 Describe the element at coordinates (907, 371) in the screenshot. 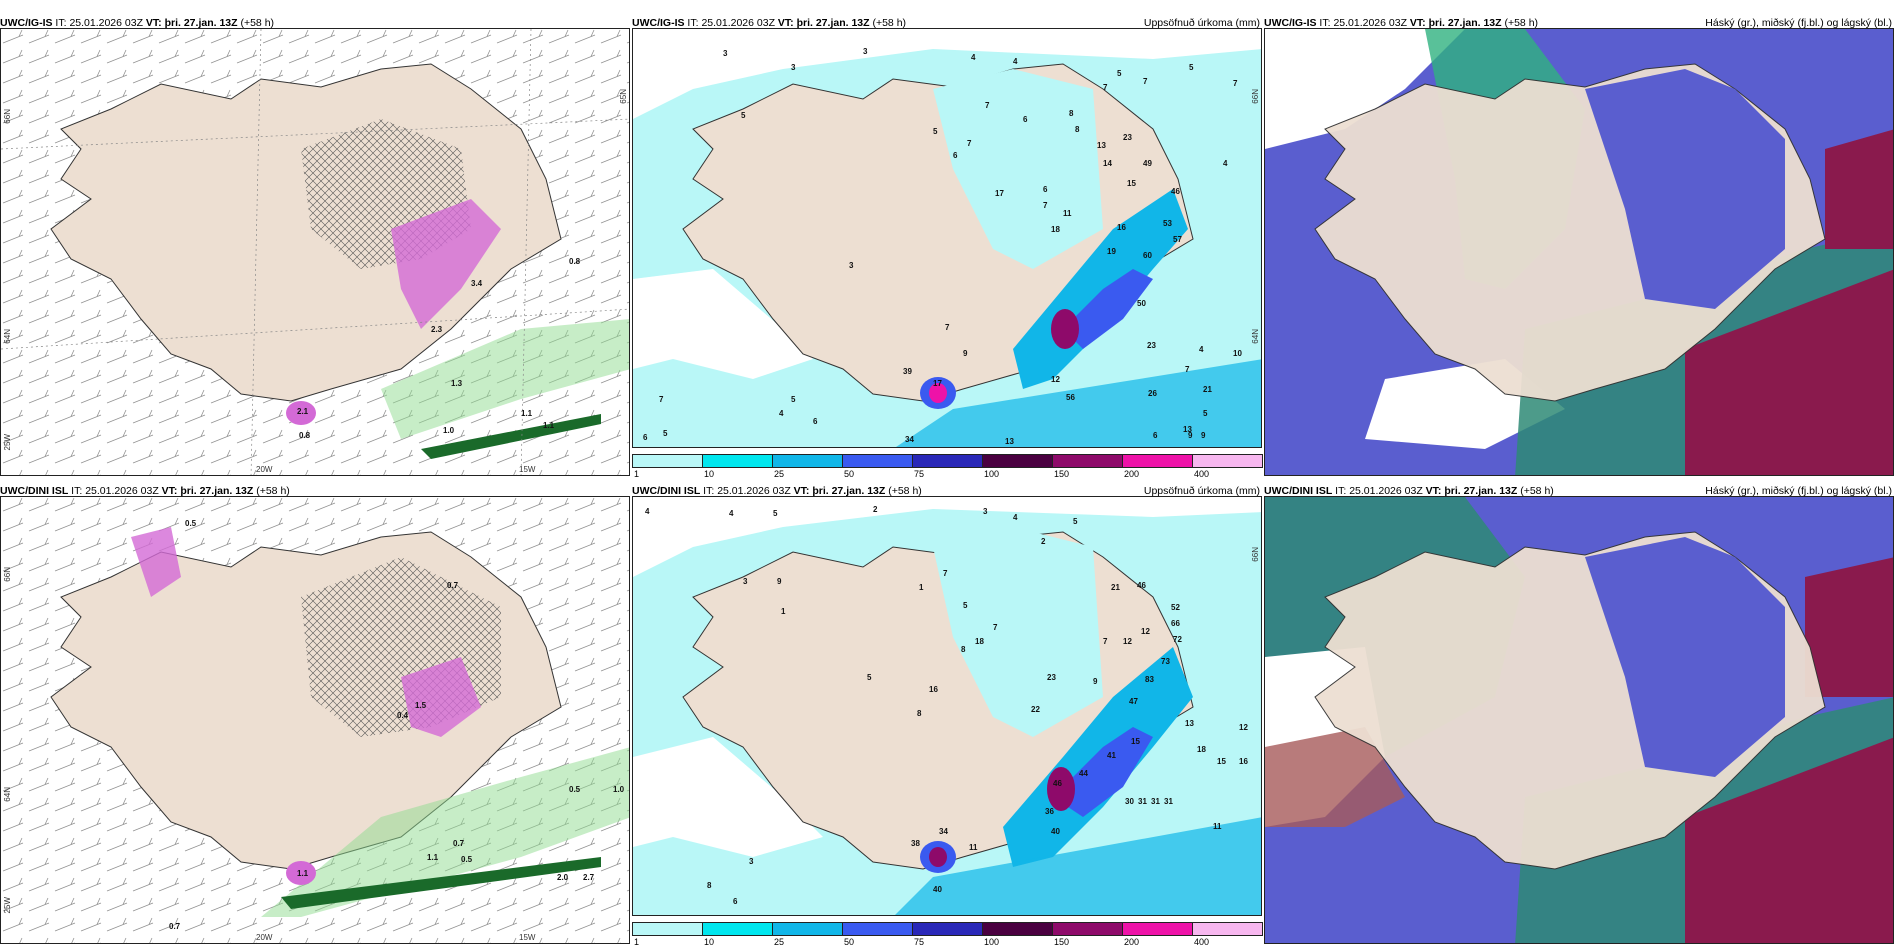

I see `value-label: 39` at that location.